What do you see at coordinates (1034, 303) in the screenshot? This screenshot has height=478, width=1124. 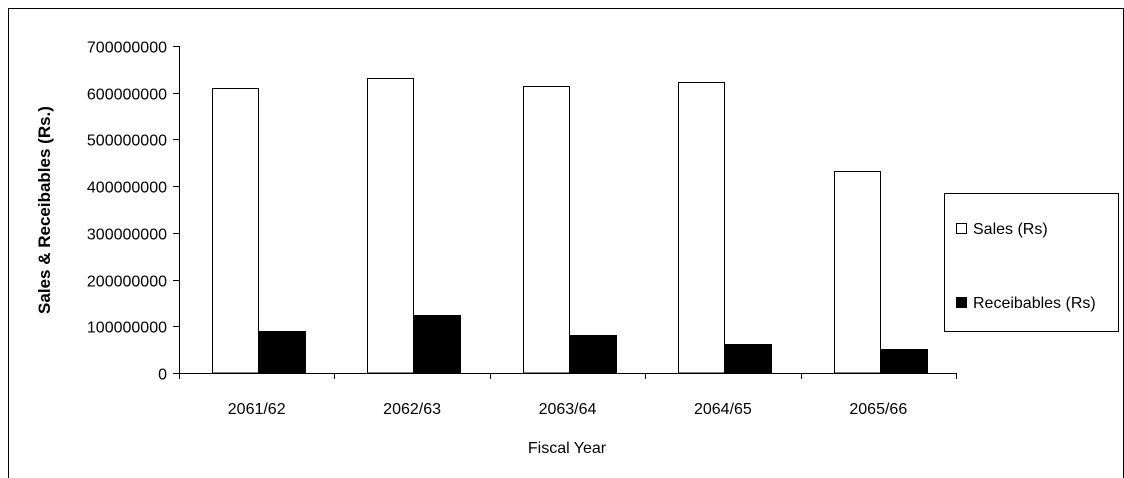 I see `legend-label-receivables: Receibables (Rs)` at bounding box center [1034, 303].